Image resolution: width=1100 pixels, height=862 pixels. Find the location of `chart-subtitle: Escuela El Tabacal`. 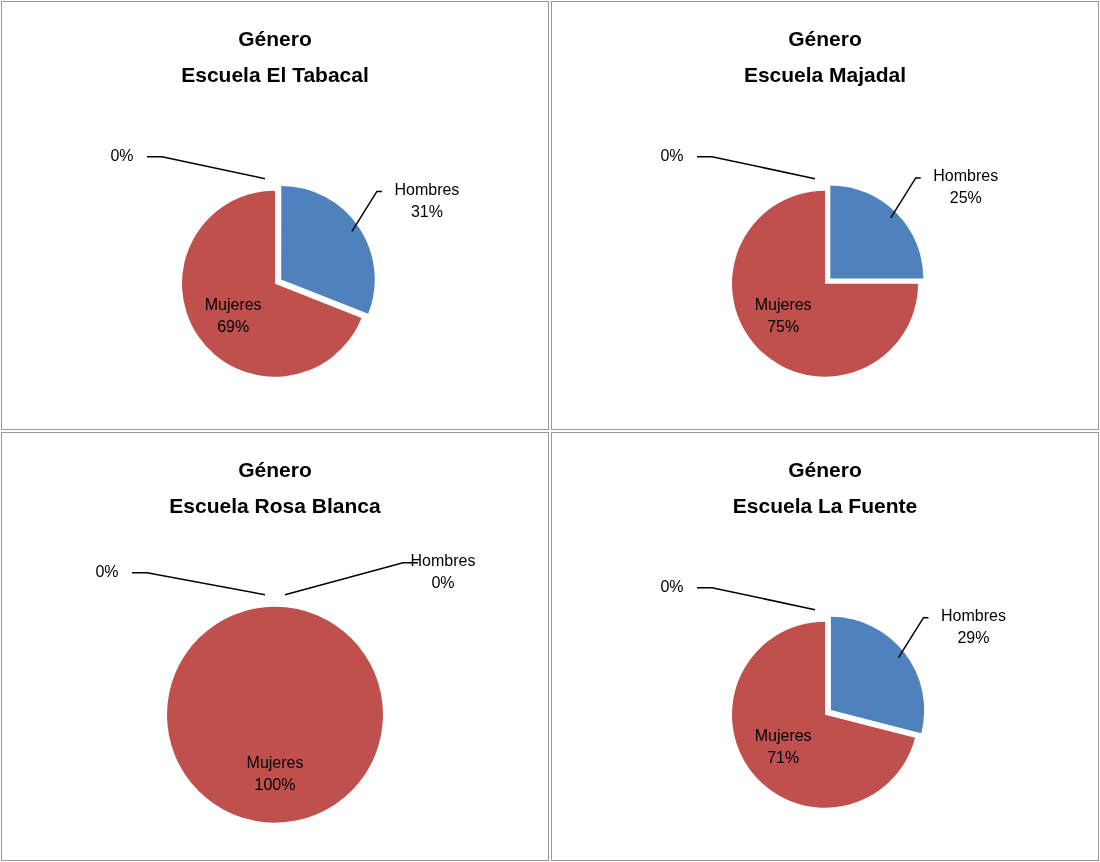

chart-subtitle: Escuela El Tabacal is located at coordinates (275, 74).